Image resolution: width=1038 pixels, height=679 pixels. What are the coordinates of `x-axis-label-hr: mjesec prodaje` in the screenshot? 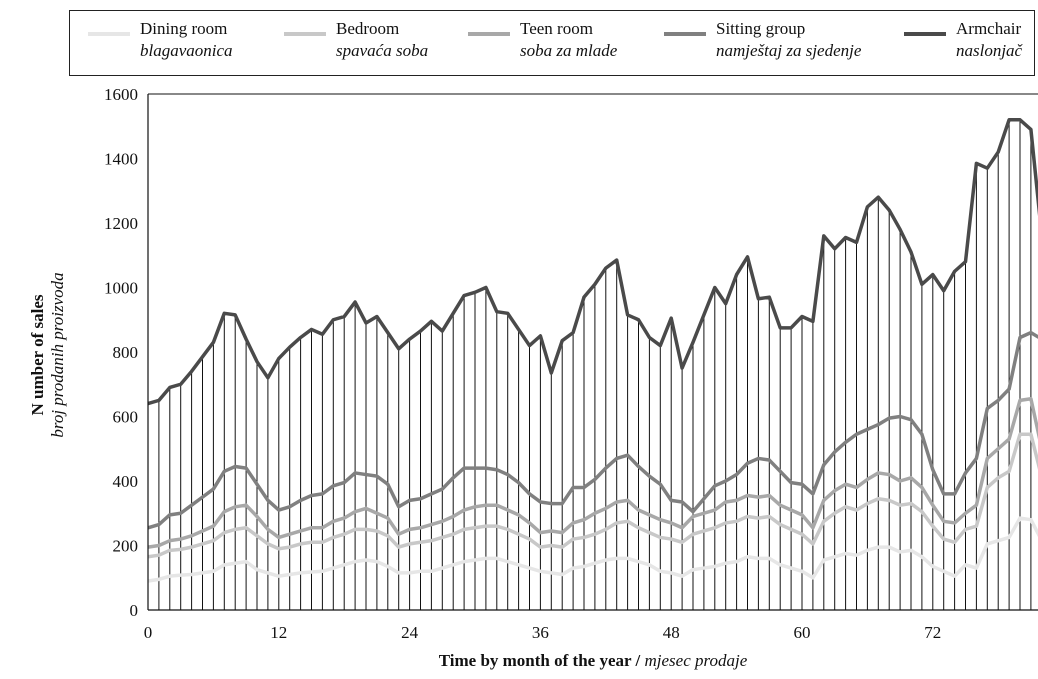 It's located at (696, 660).